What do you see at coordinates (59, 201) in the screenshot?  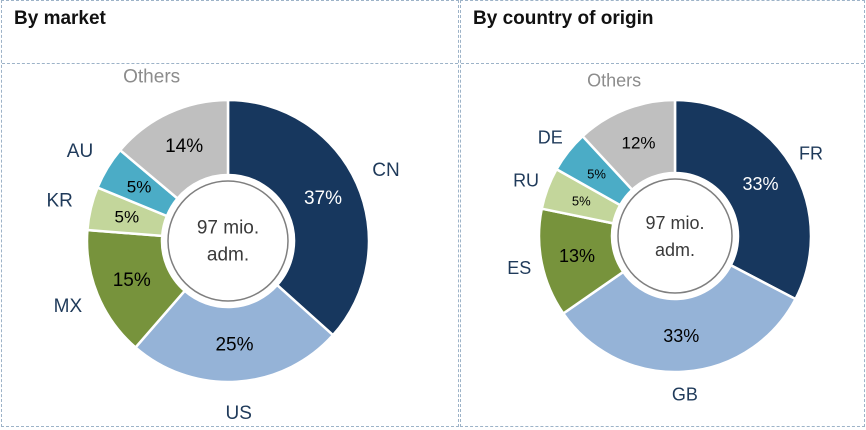 I see `category-label-kr: KR` at bounding box center [59, 201].